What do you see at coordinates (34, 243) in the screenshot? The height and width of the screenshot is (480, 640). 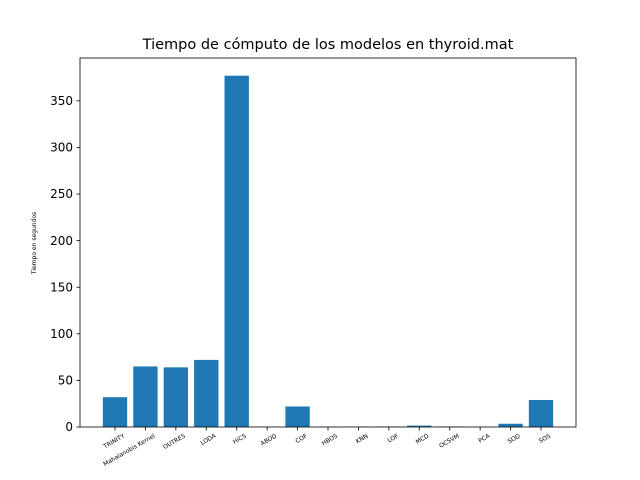 I see `y-axis-label: Tiempo en segundos` at bounding box center [34, 243].